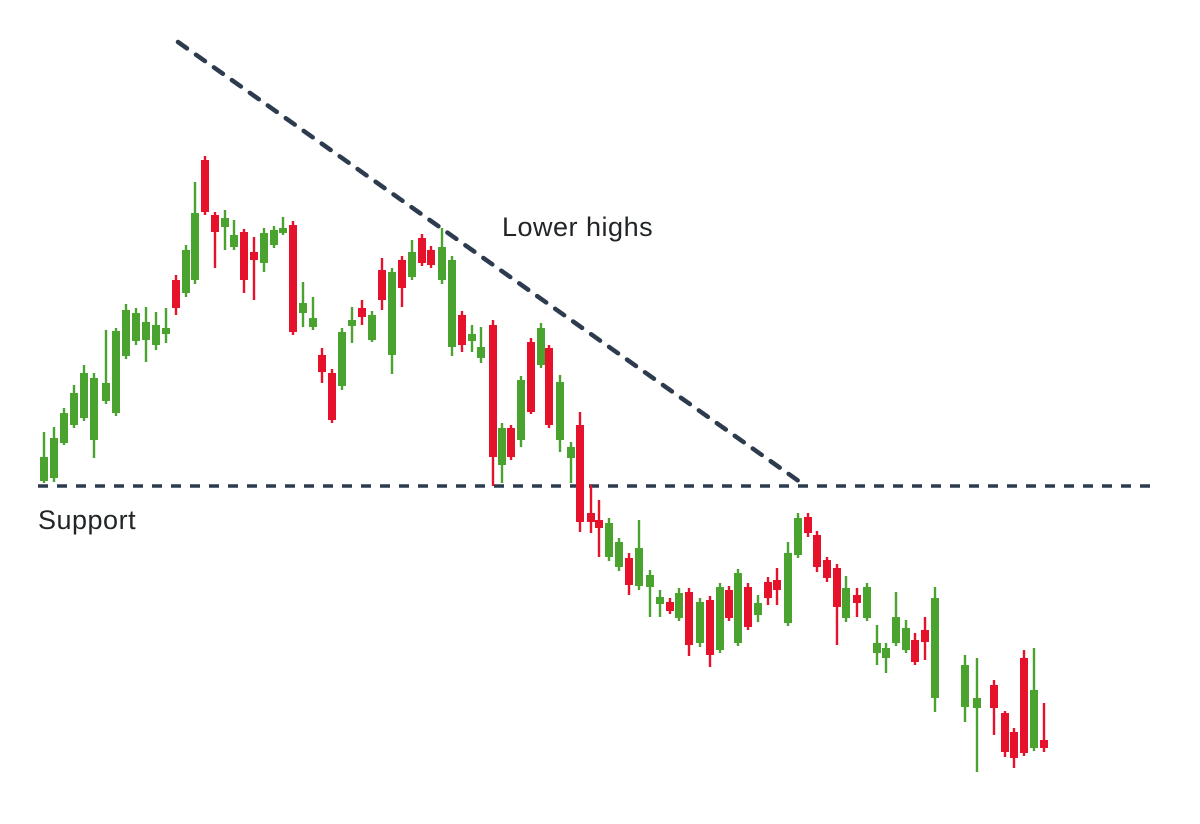 The image size is (1200, 824). Describe the element at coordinates (87, 520) in the screenshot. I see `support-label: Support` at that location.